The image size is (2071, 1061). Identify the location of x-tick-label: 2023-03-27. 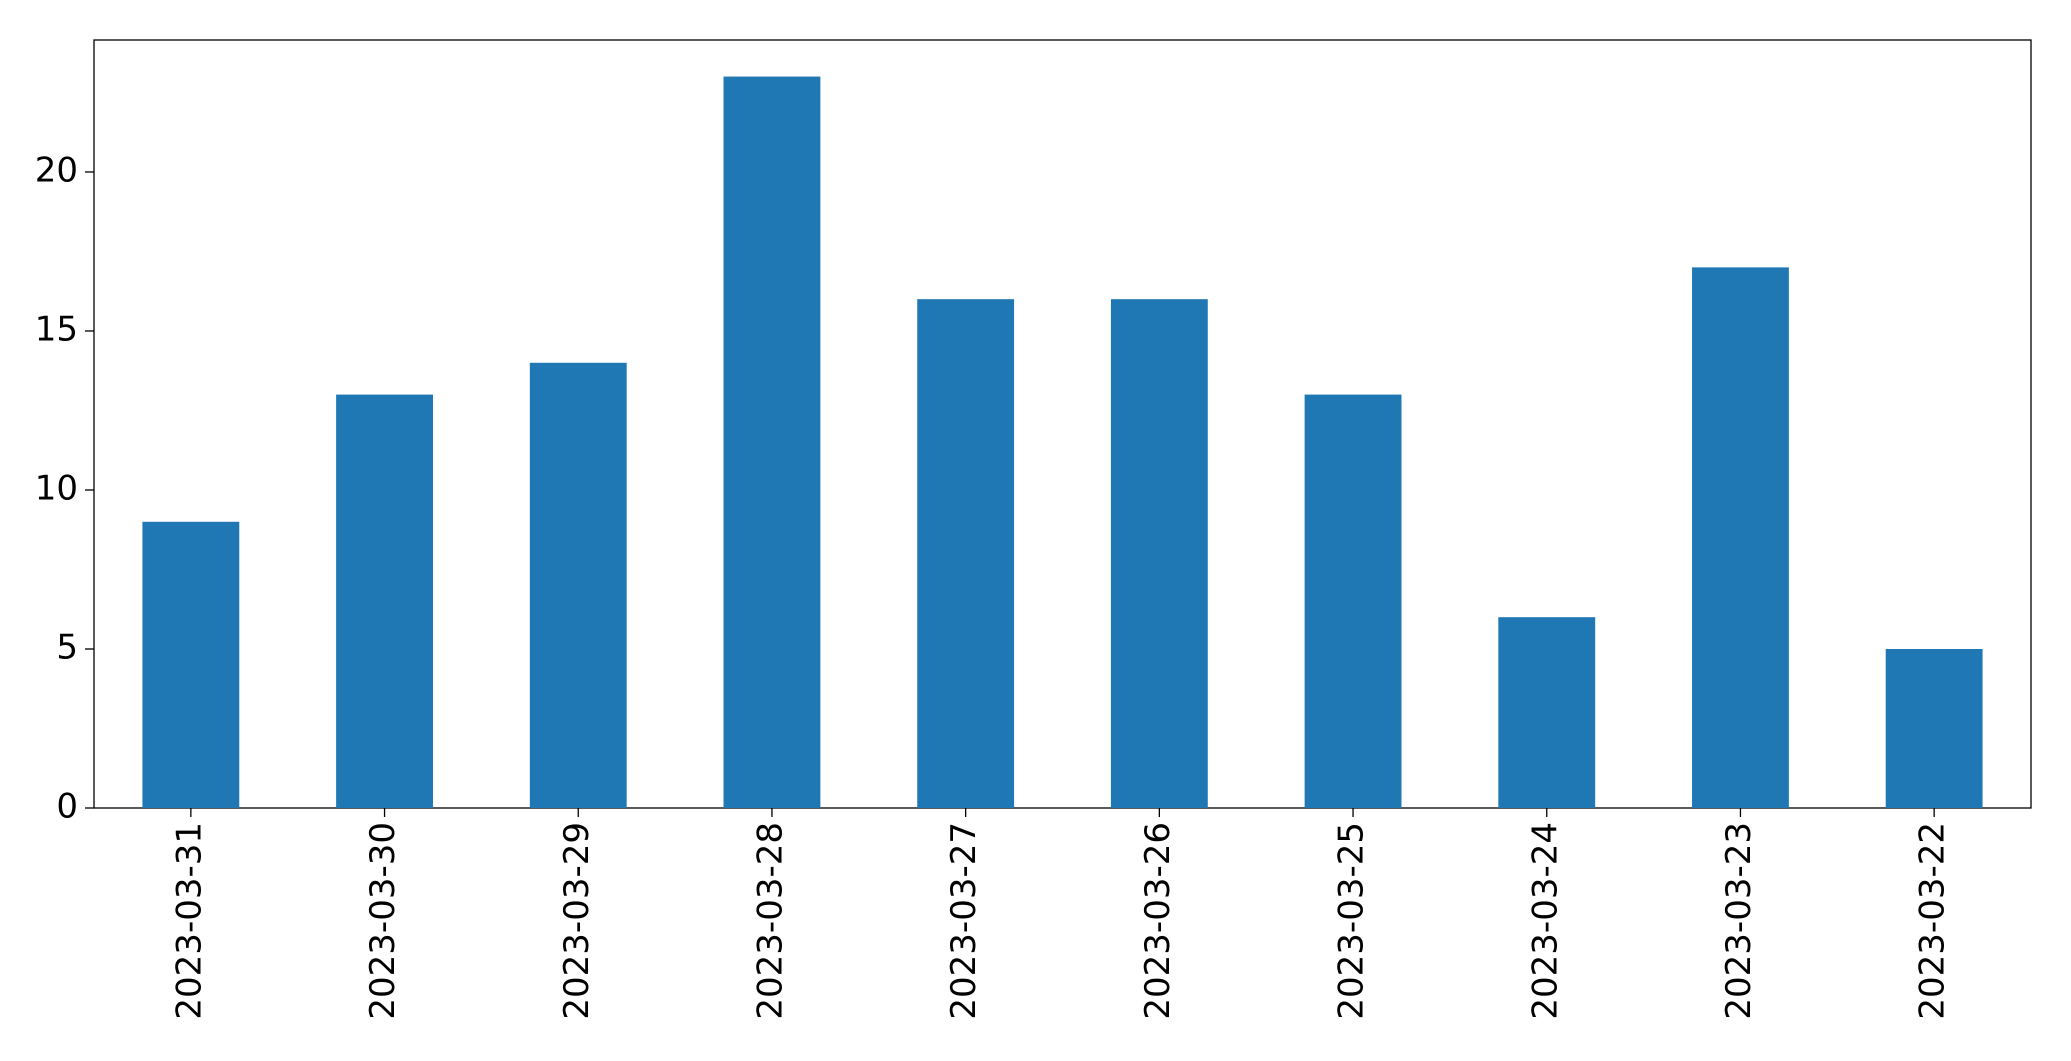
(964, 921).